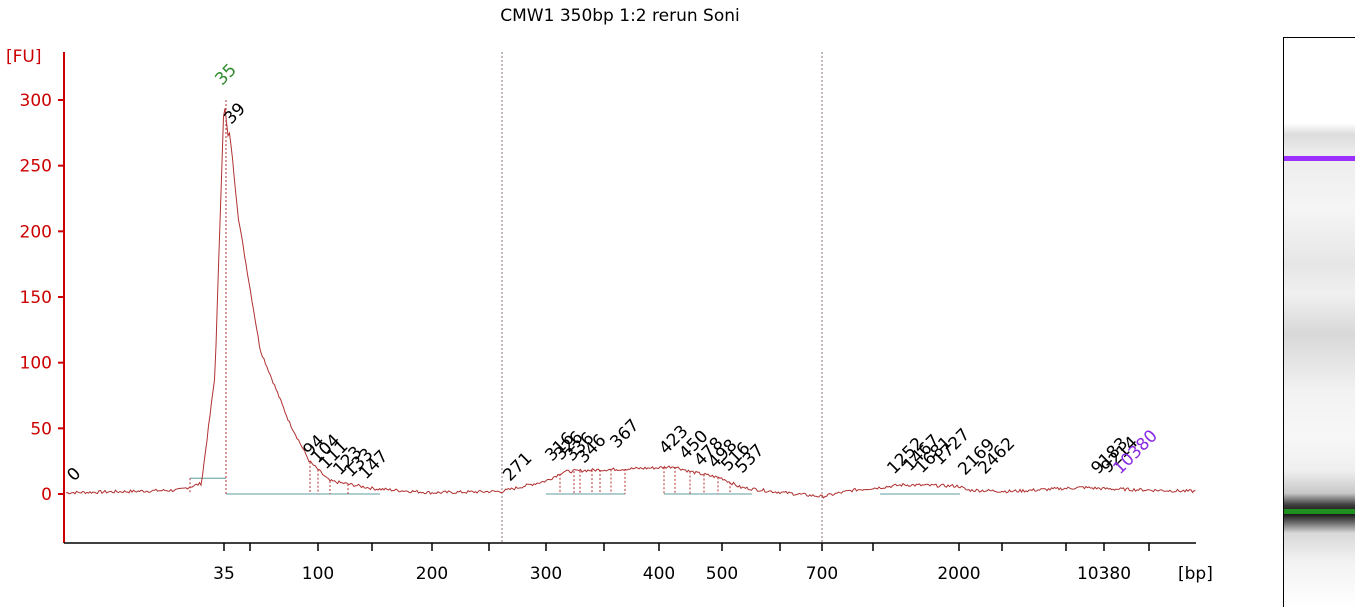  Describe the element at coordinates (74, 475) in the screenshot. I see `peak-label: 0` at that location.